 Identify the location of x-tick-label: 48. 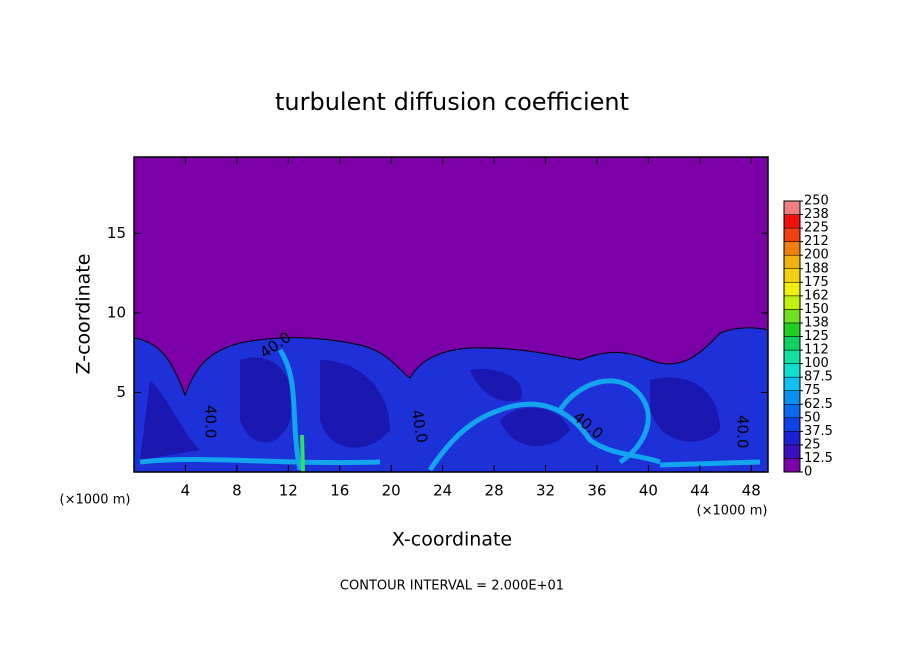
(751, 491).